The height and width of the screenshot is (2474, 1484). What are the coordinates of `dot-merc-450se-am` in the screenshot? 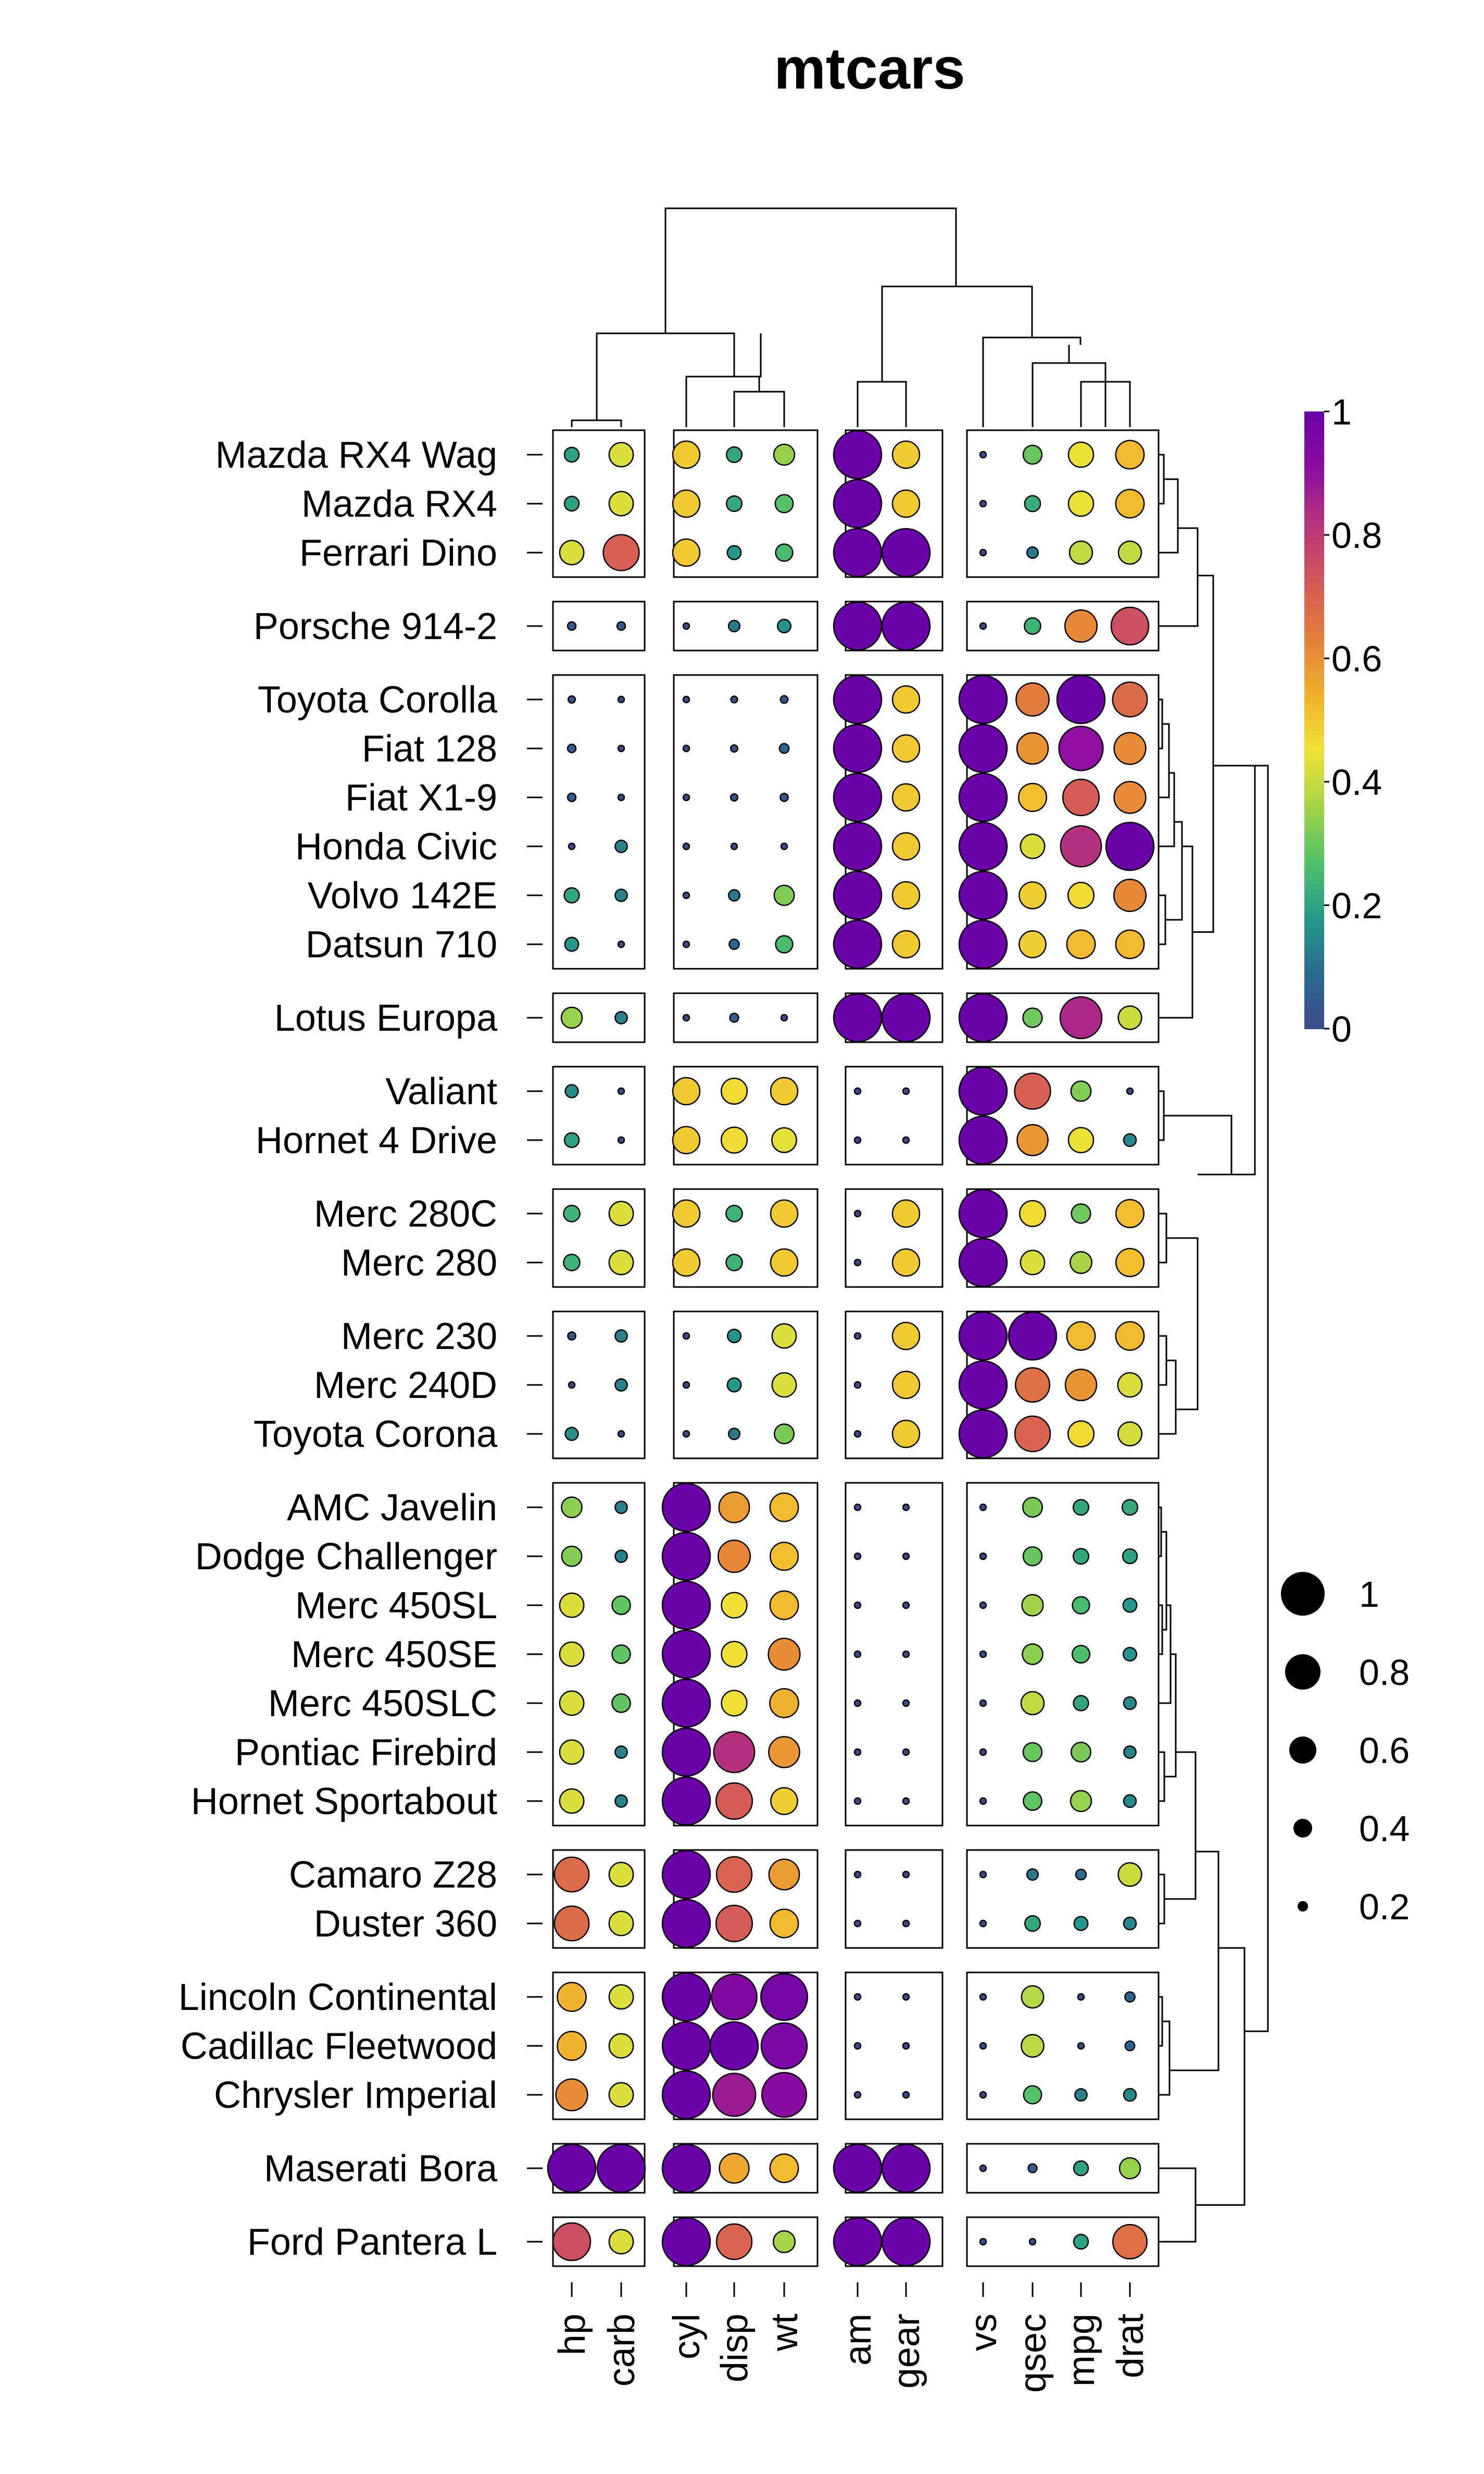 It's located at (857, 1654).